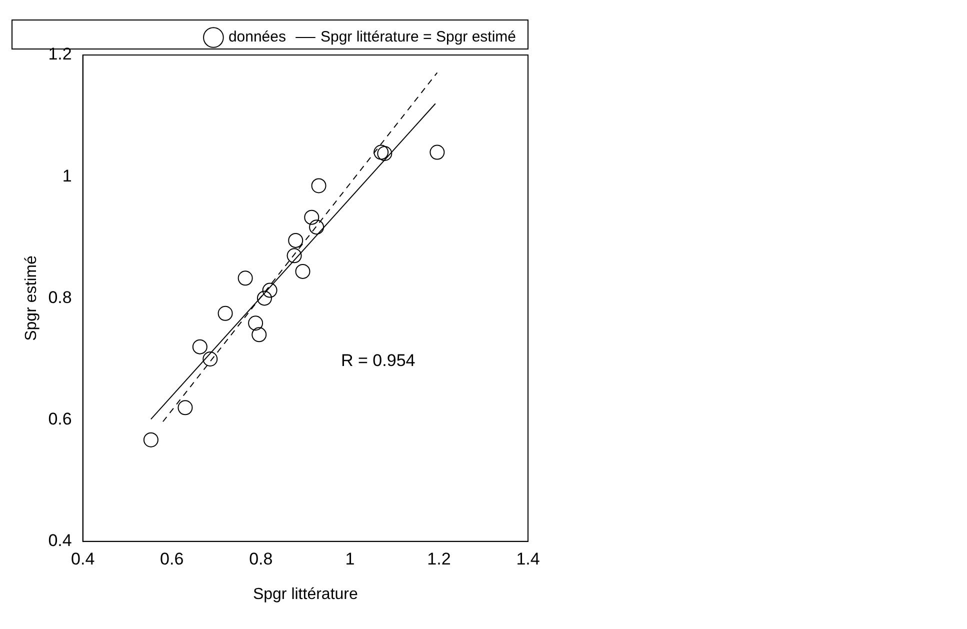 The image size is (967, 629). What do you see at coordinates (305, 594) in the screenshot?
I see `x-axis-title: Spgr littérature` at bounding box center [305, 594].